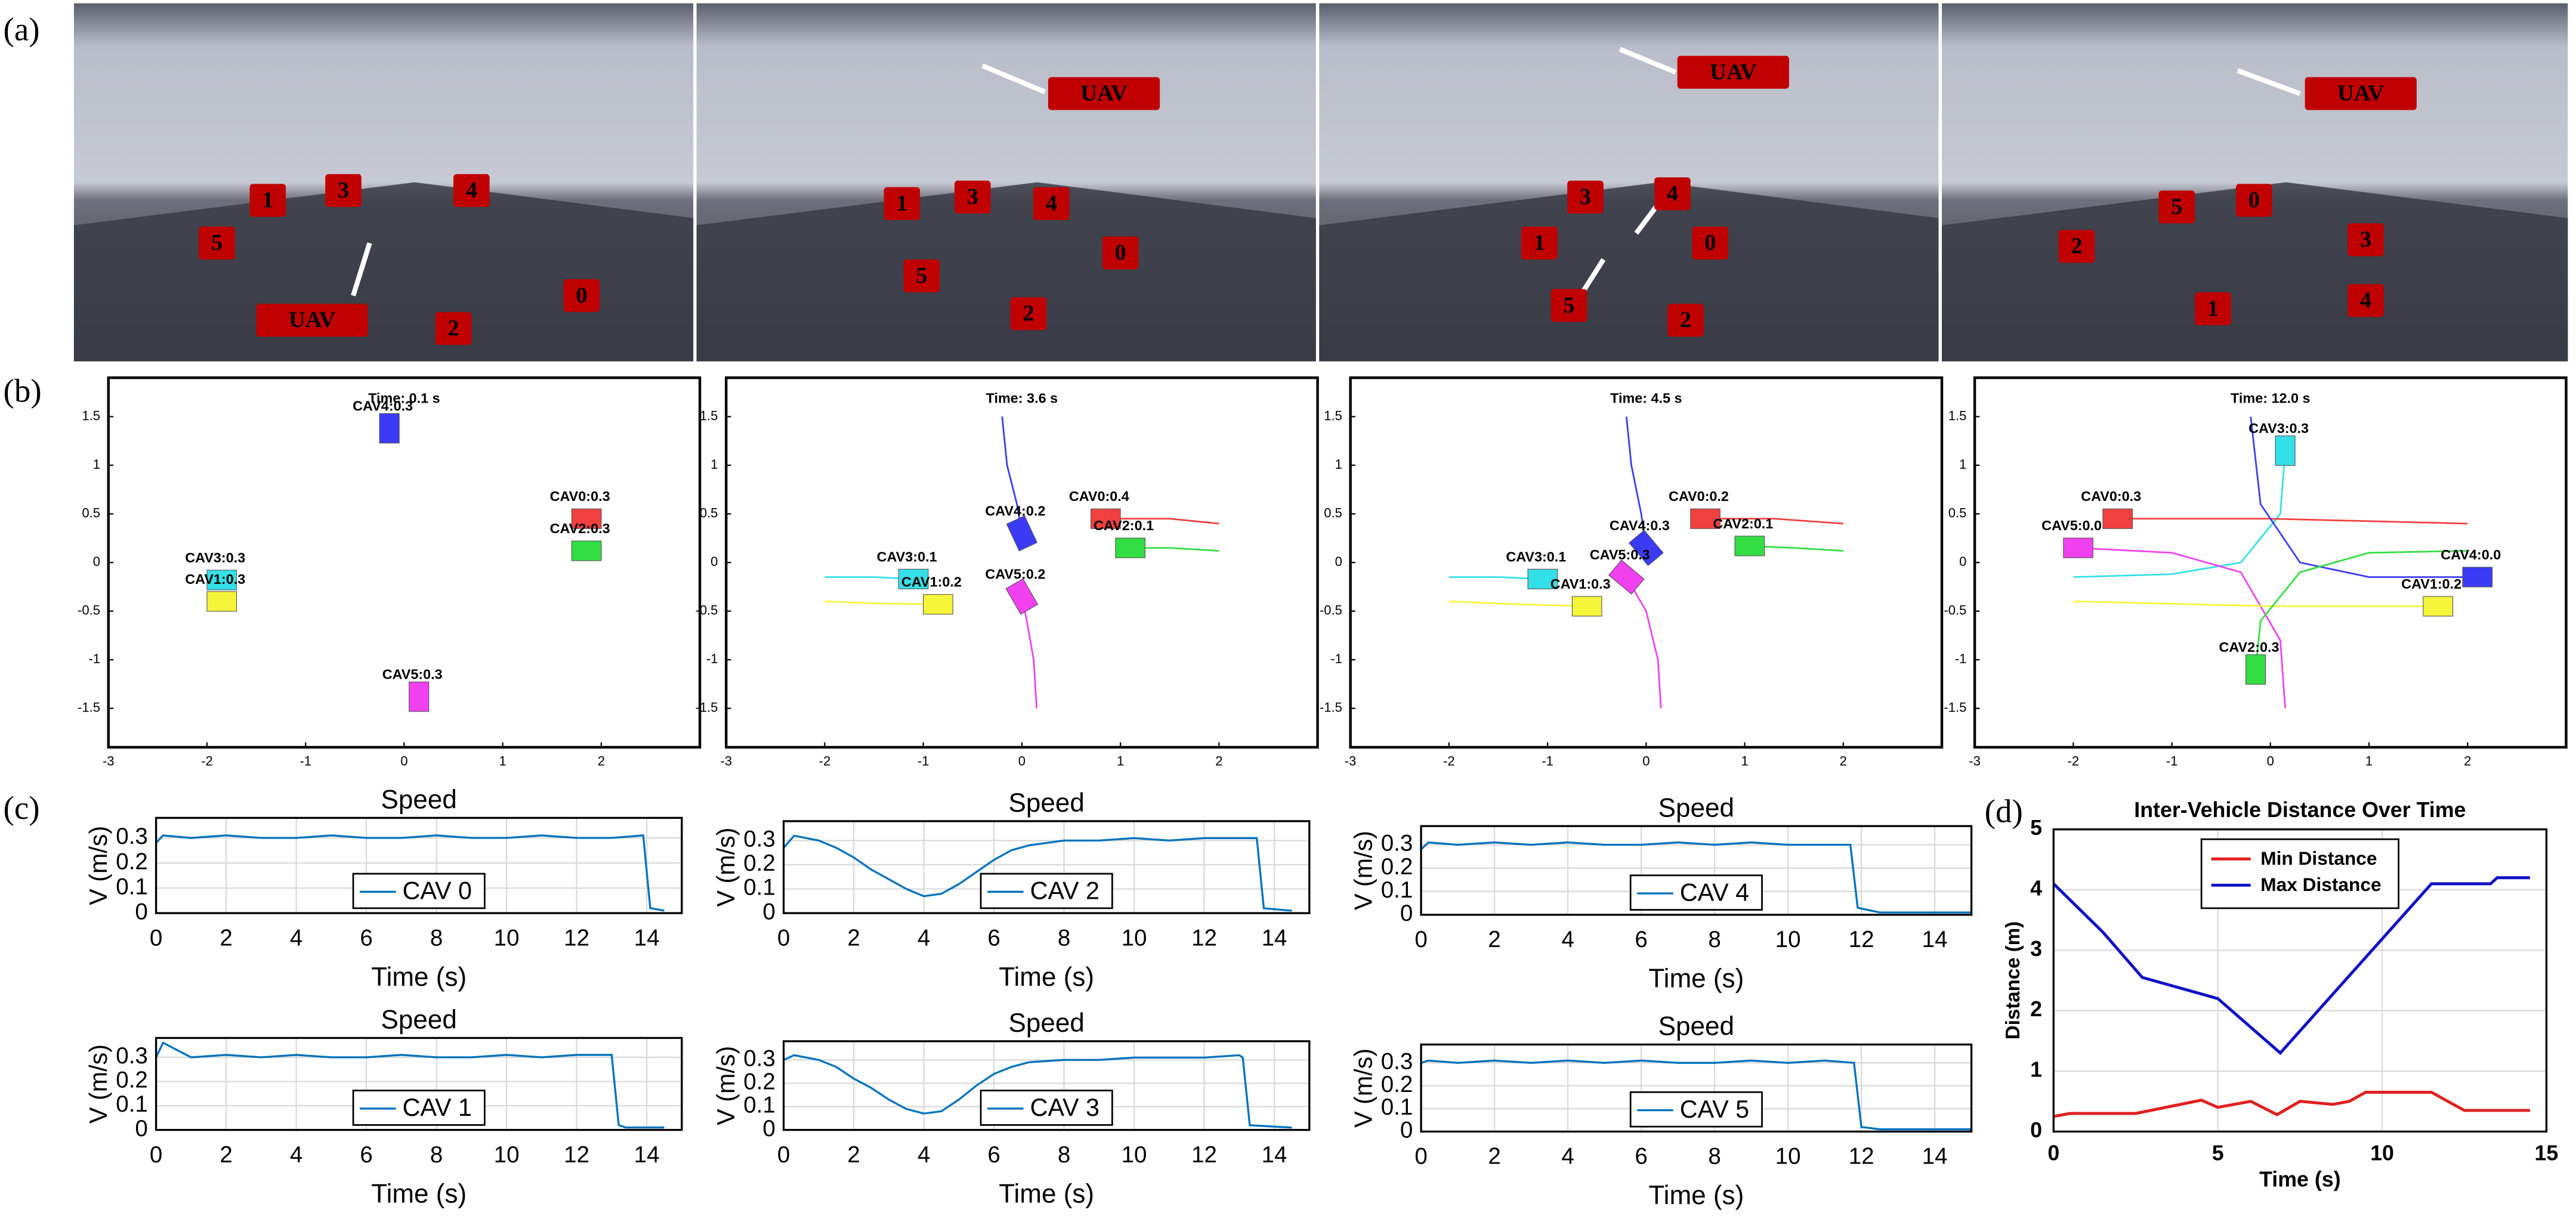 This screenshot has height=1219, width=2576. Describe the element at coordinates (507, 938) in the screenshot. I see `x-tick-label: 10` at that location.